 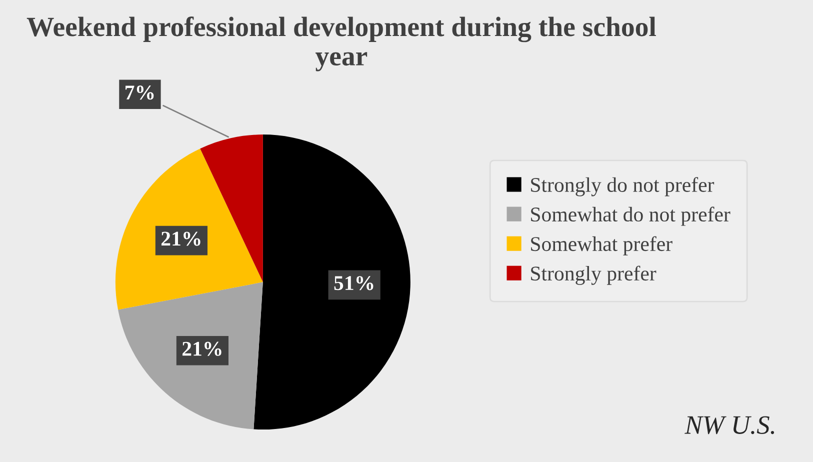 What do you see at coordinates (729, 425) in the screenshot?
I see `text: NW U.S.` at bounding box center [729, 425].